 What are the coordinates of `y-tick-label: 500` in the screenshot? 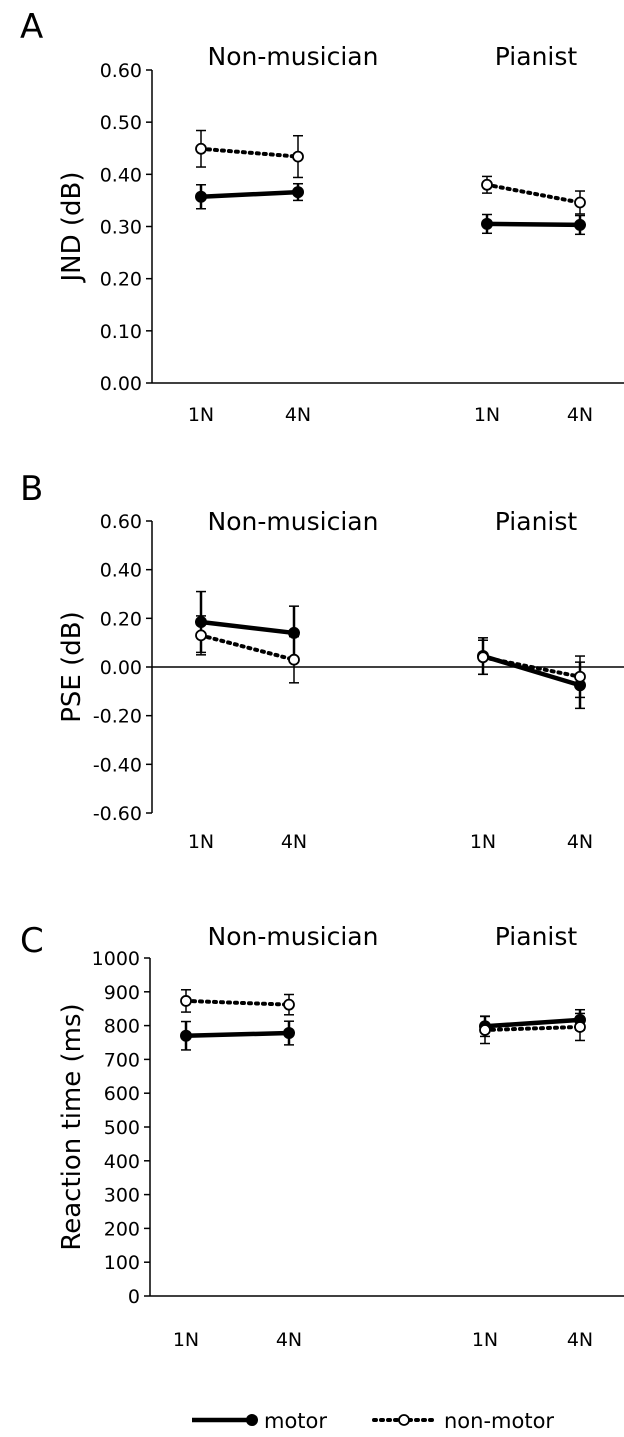 It's located at (122, 1128).